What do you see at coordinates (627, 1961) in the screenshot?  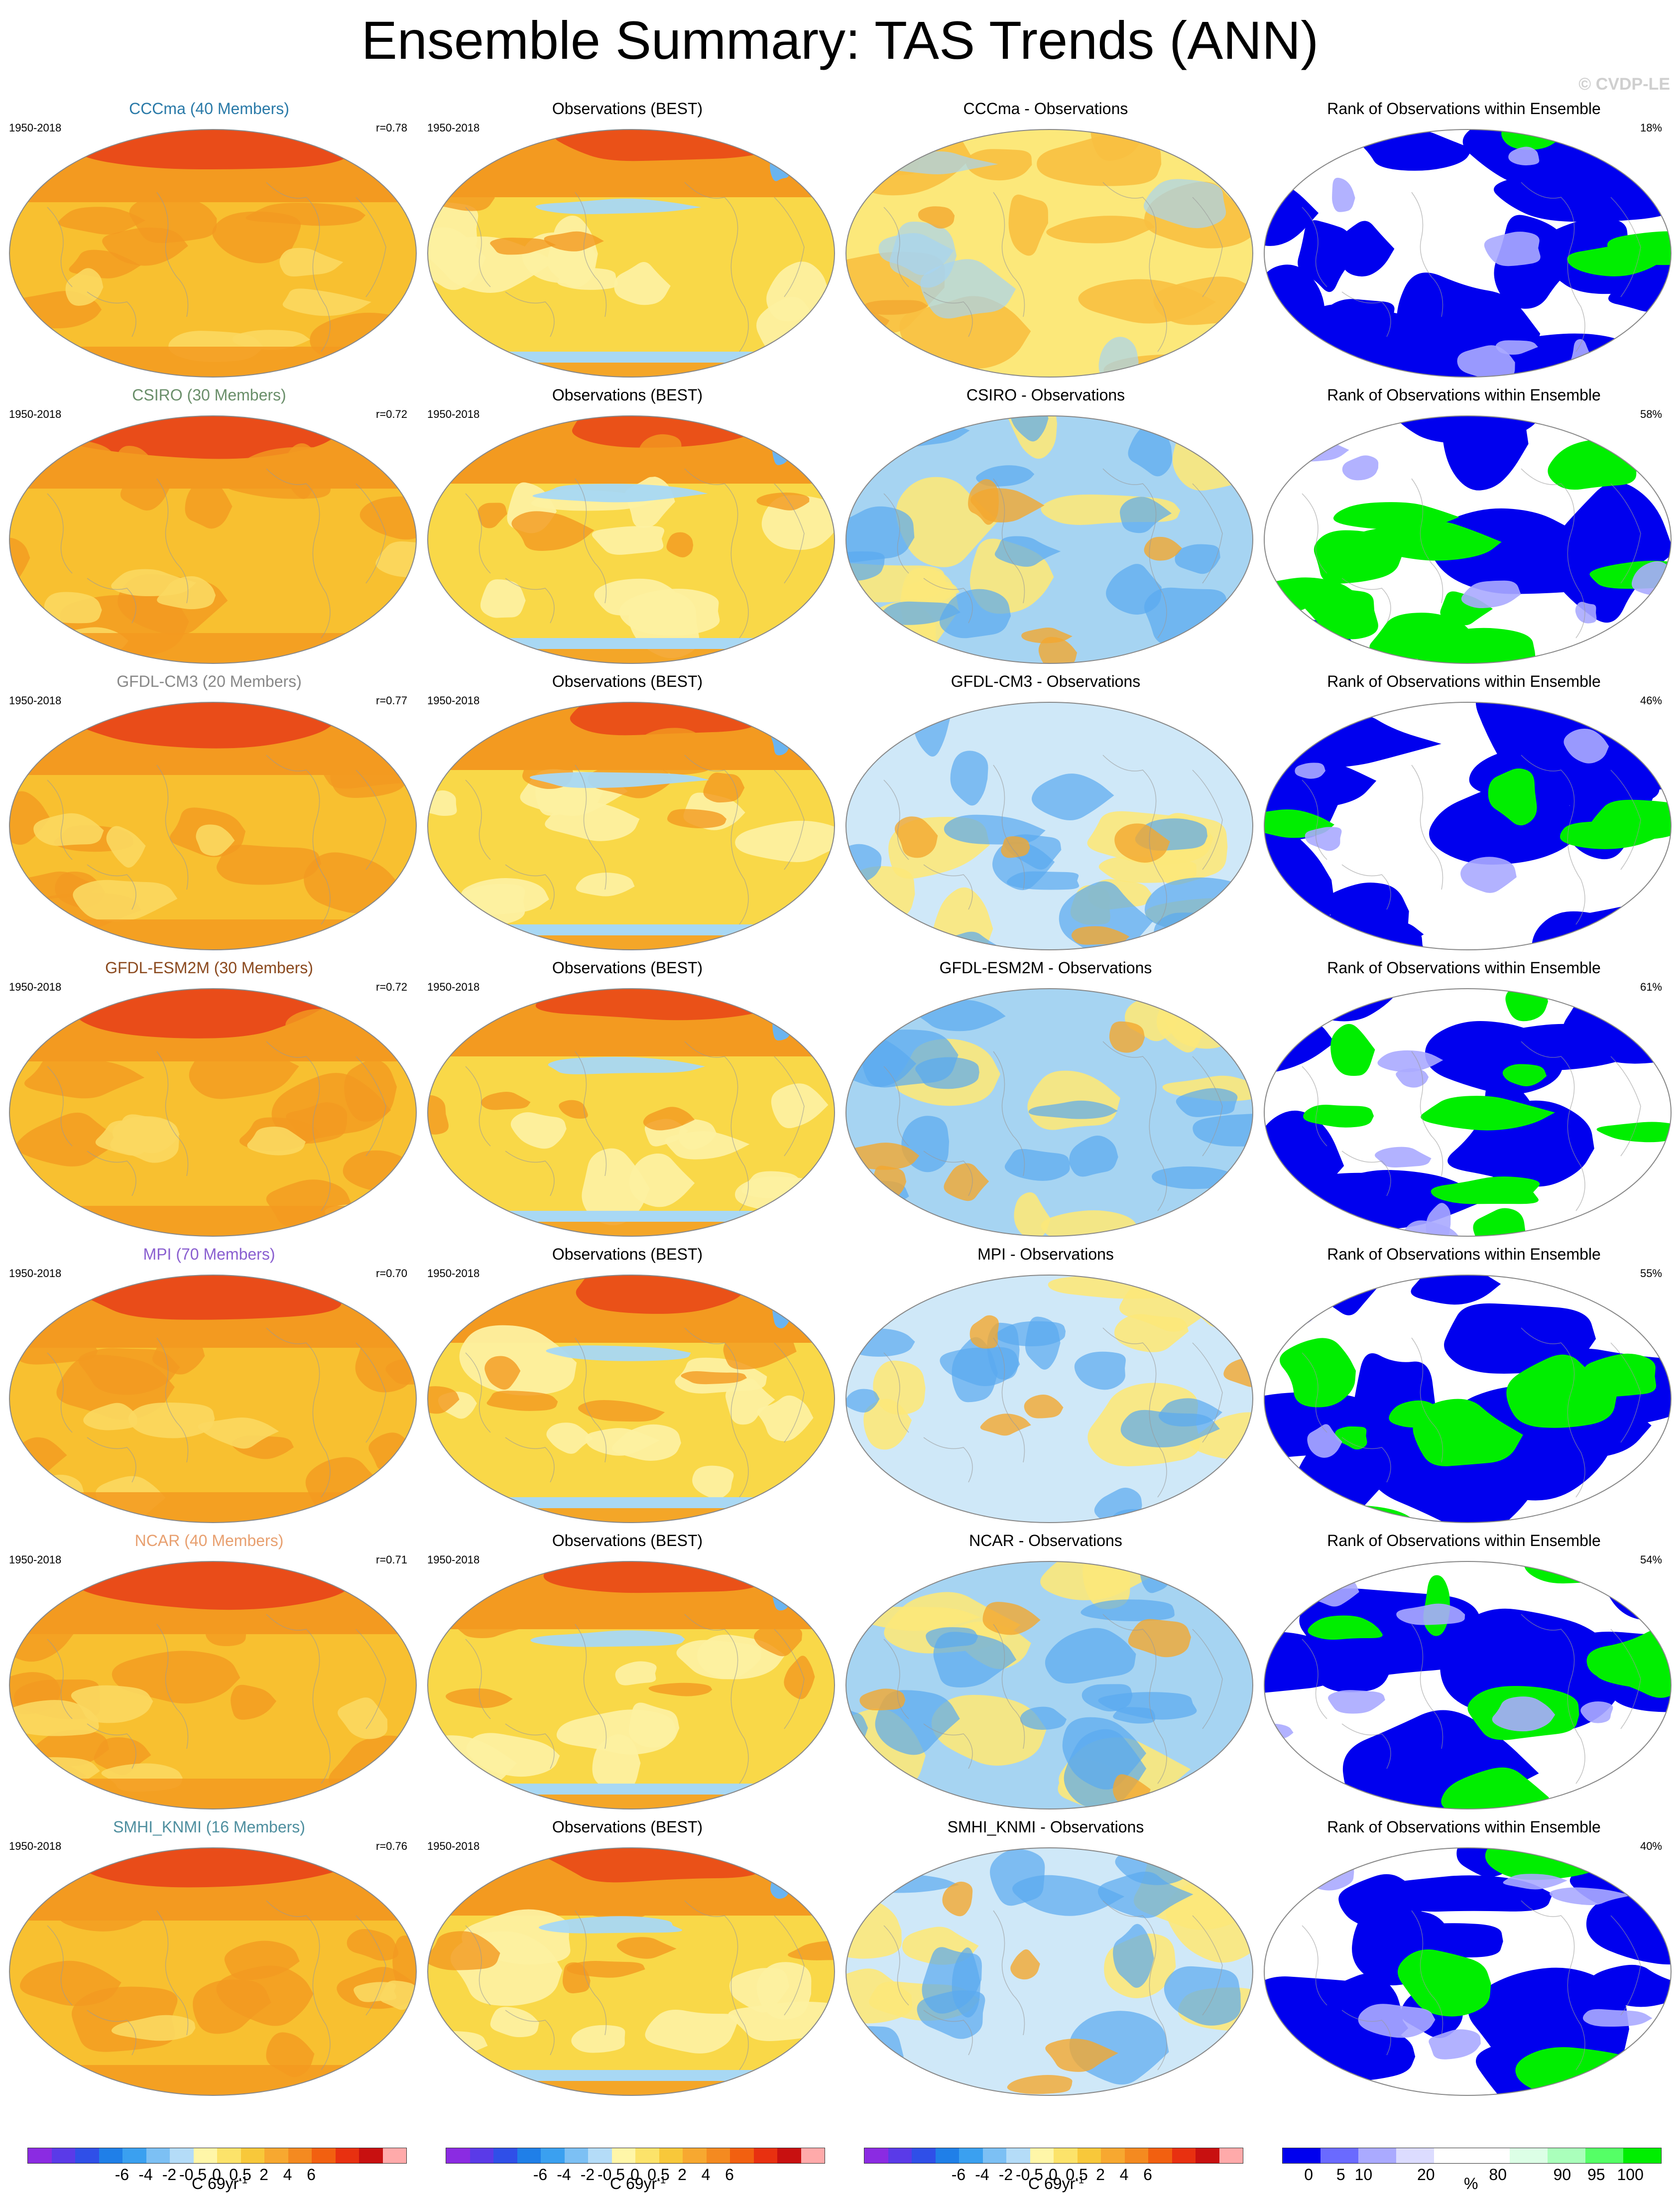 I see `obs-panel-row-7: Observations (BEST) 1950-2018` at bounding box center [627, 1961].